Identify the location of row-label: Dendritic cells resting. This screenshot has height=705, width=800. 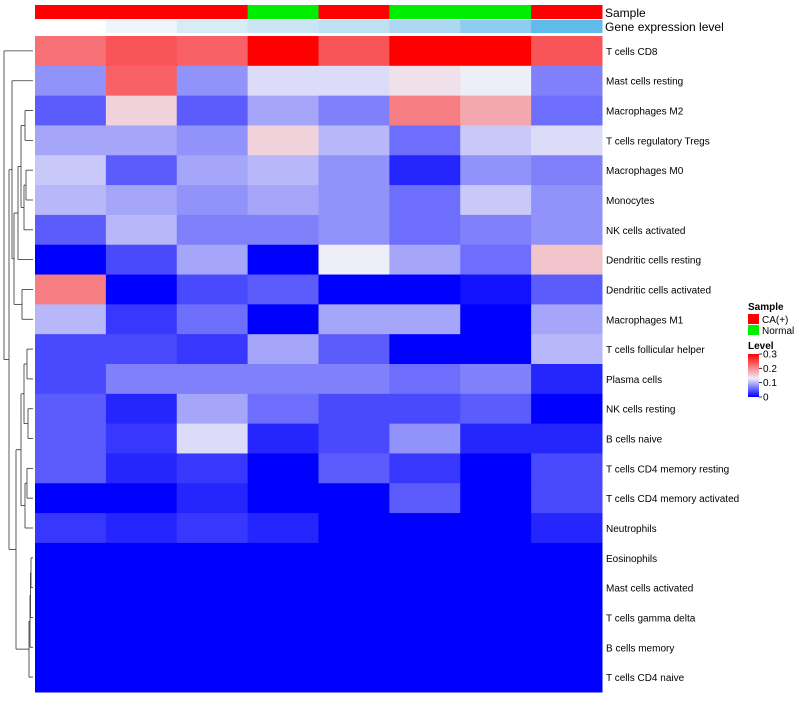
(653, 261).